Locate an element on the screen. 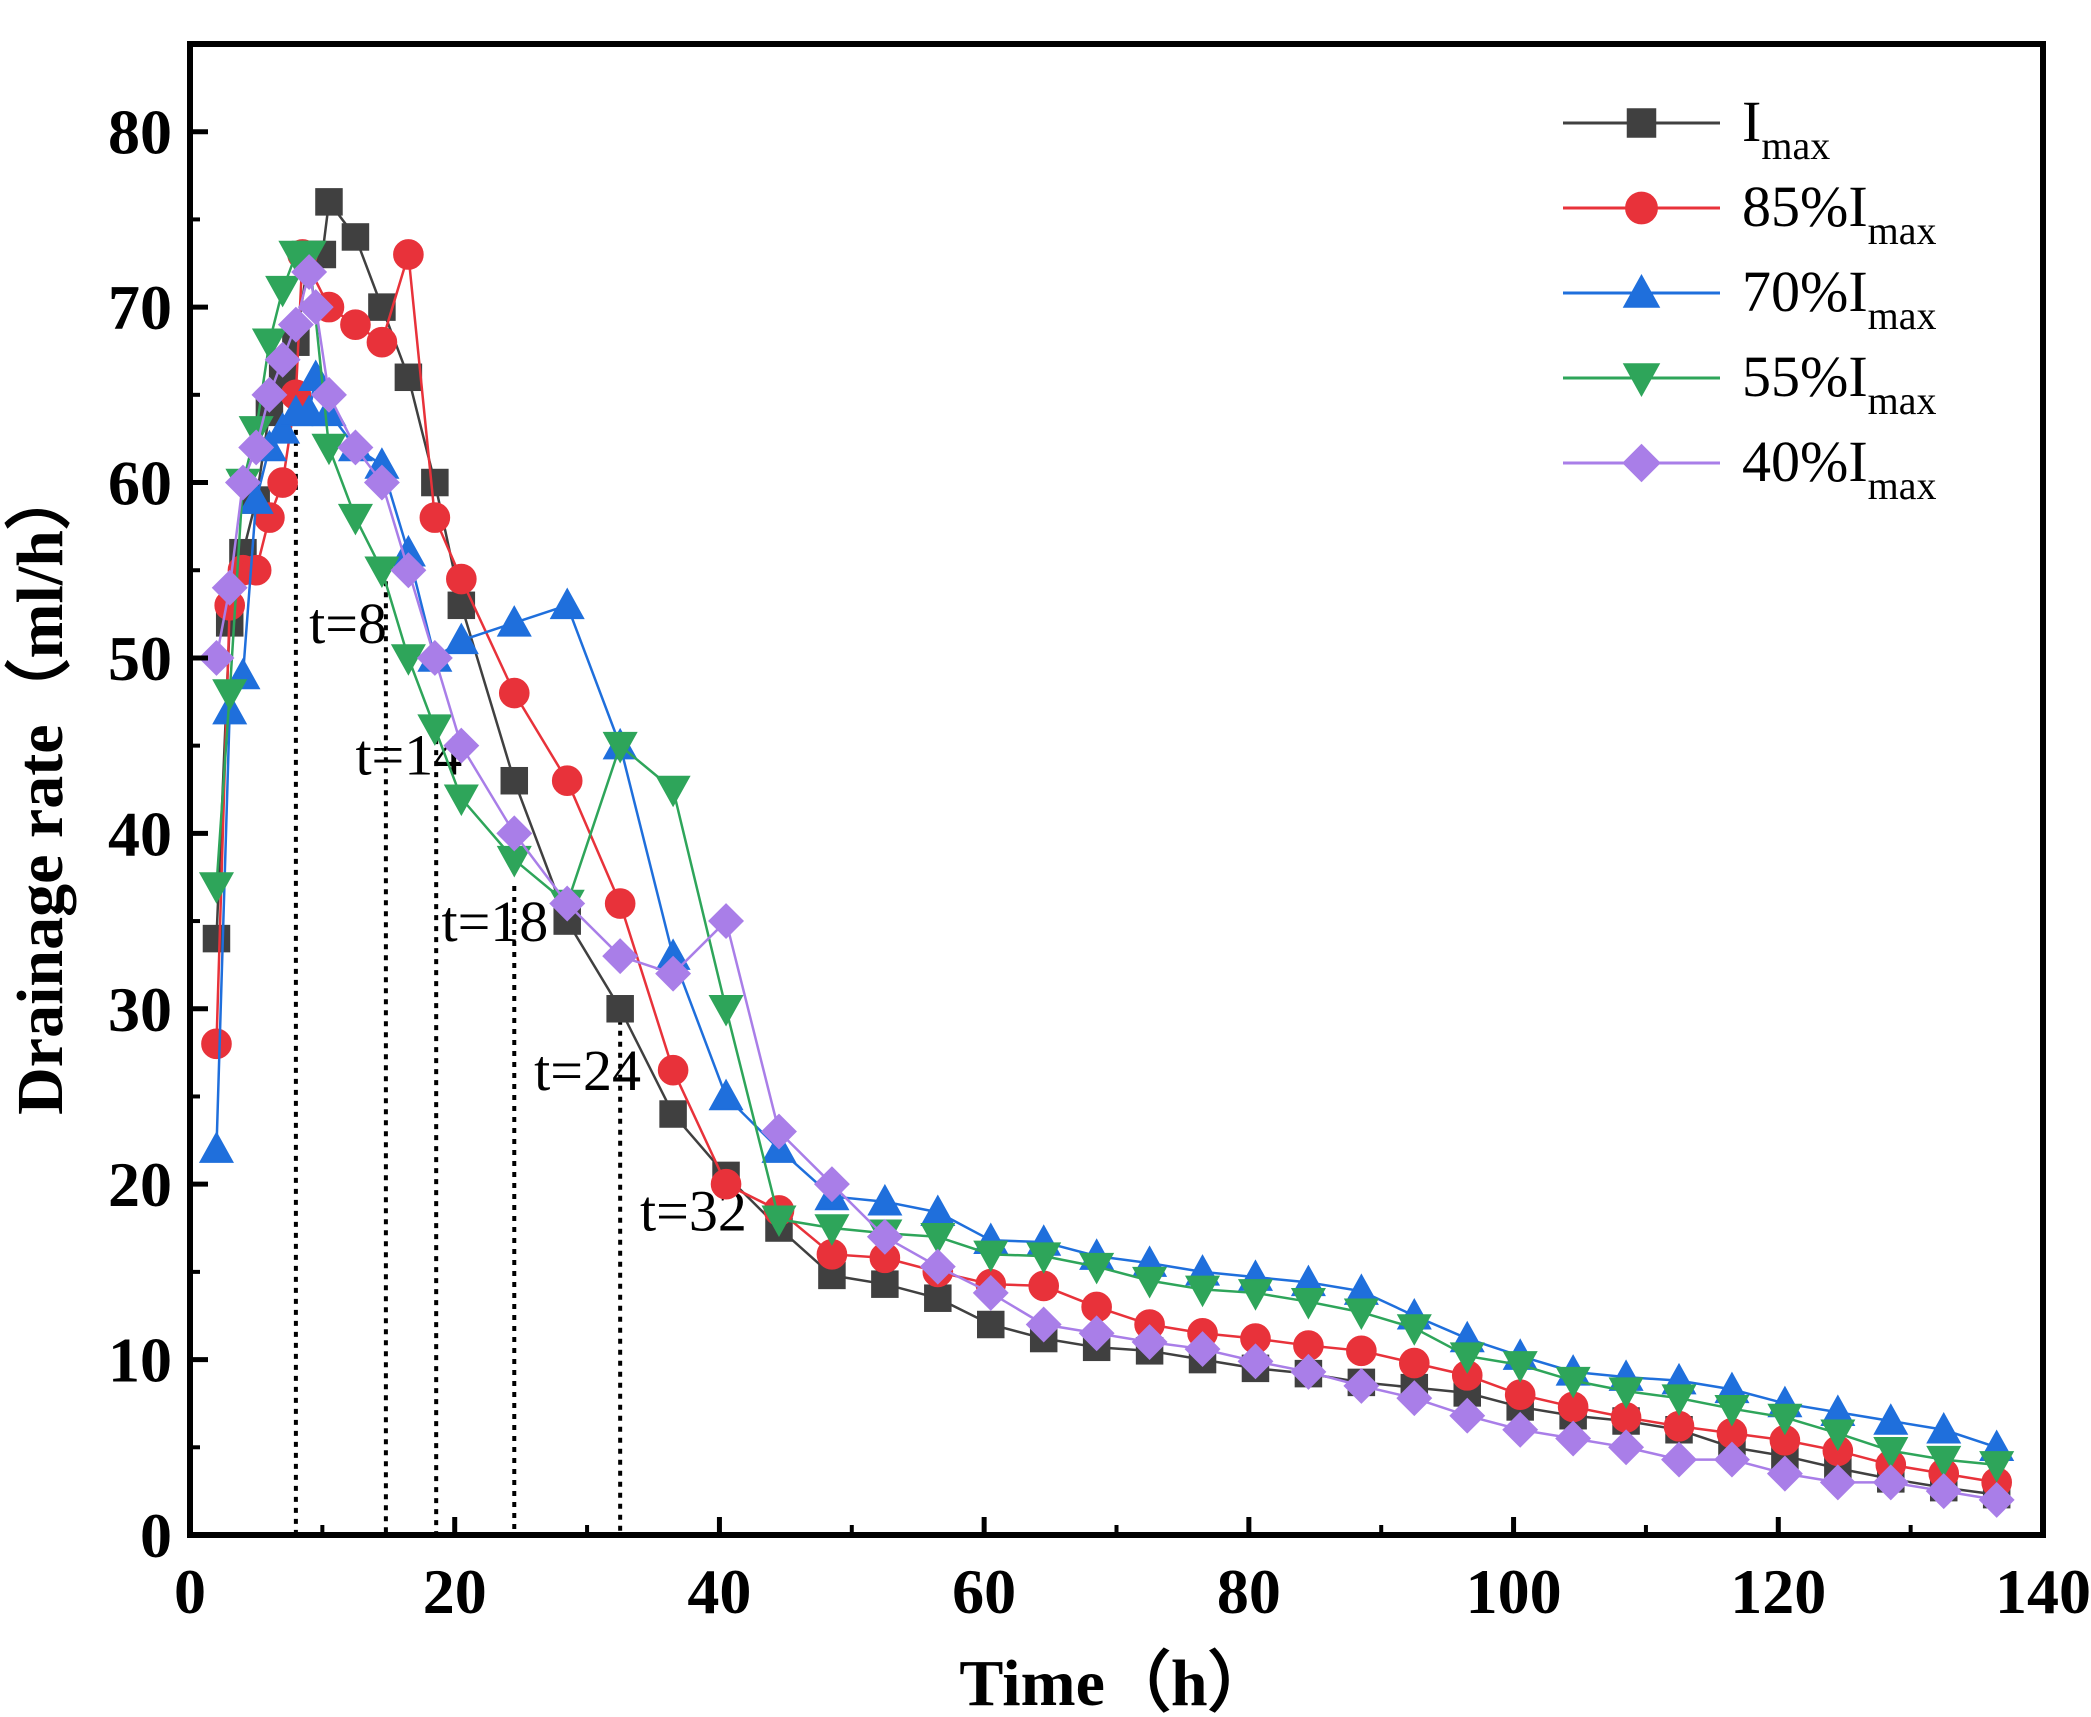 This screenshot has height=1717, width=2091. legend-entry: 85%Imax is located at coordinates (1750, 213).